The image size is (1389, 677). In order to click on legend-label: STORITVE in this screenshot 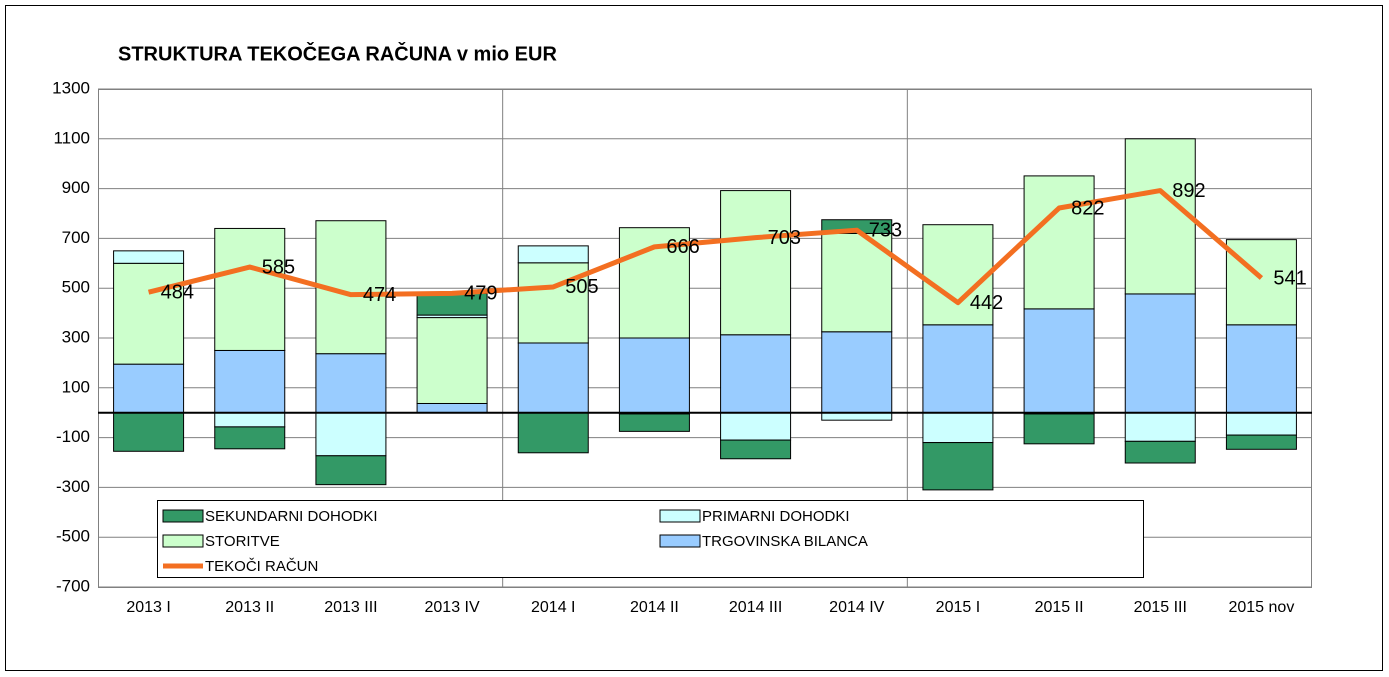, I will do `click(242, 541)`.